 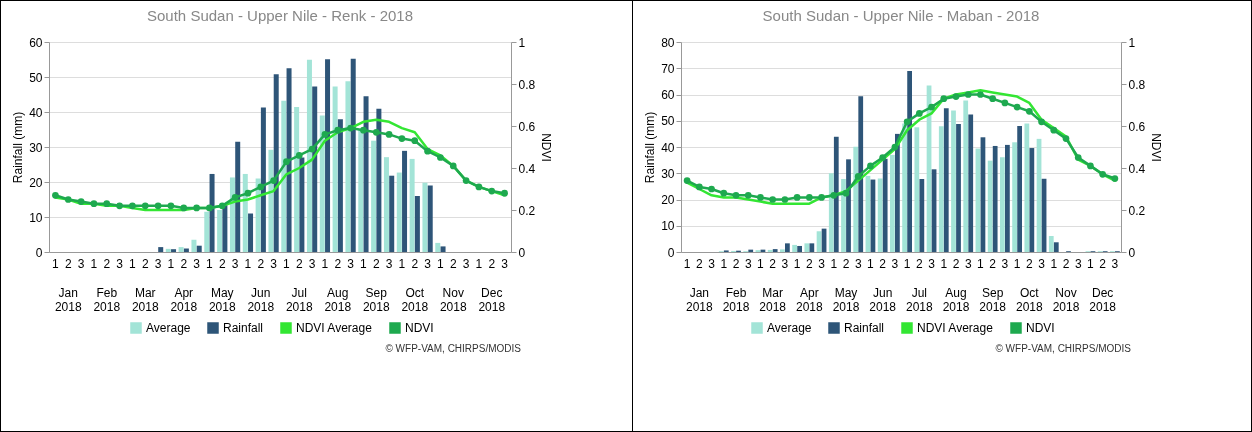 What do you see at coordinates (1029, 300) in the screenshot?
I see `text: Oct 2018` at bounding box center [1029, 300].